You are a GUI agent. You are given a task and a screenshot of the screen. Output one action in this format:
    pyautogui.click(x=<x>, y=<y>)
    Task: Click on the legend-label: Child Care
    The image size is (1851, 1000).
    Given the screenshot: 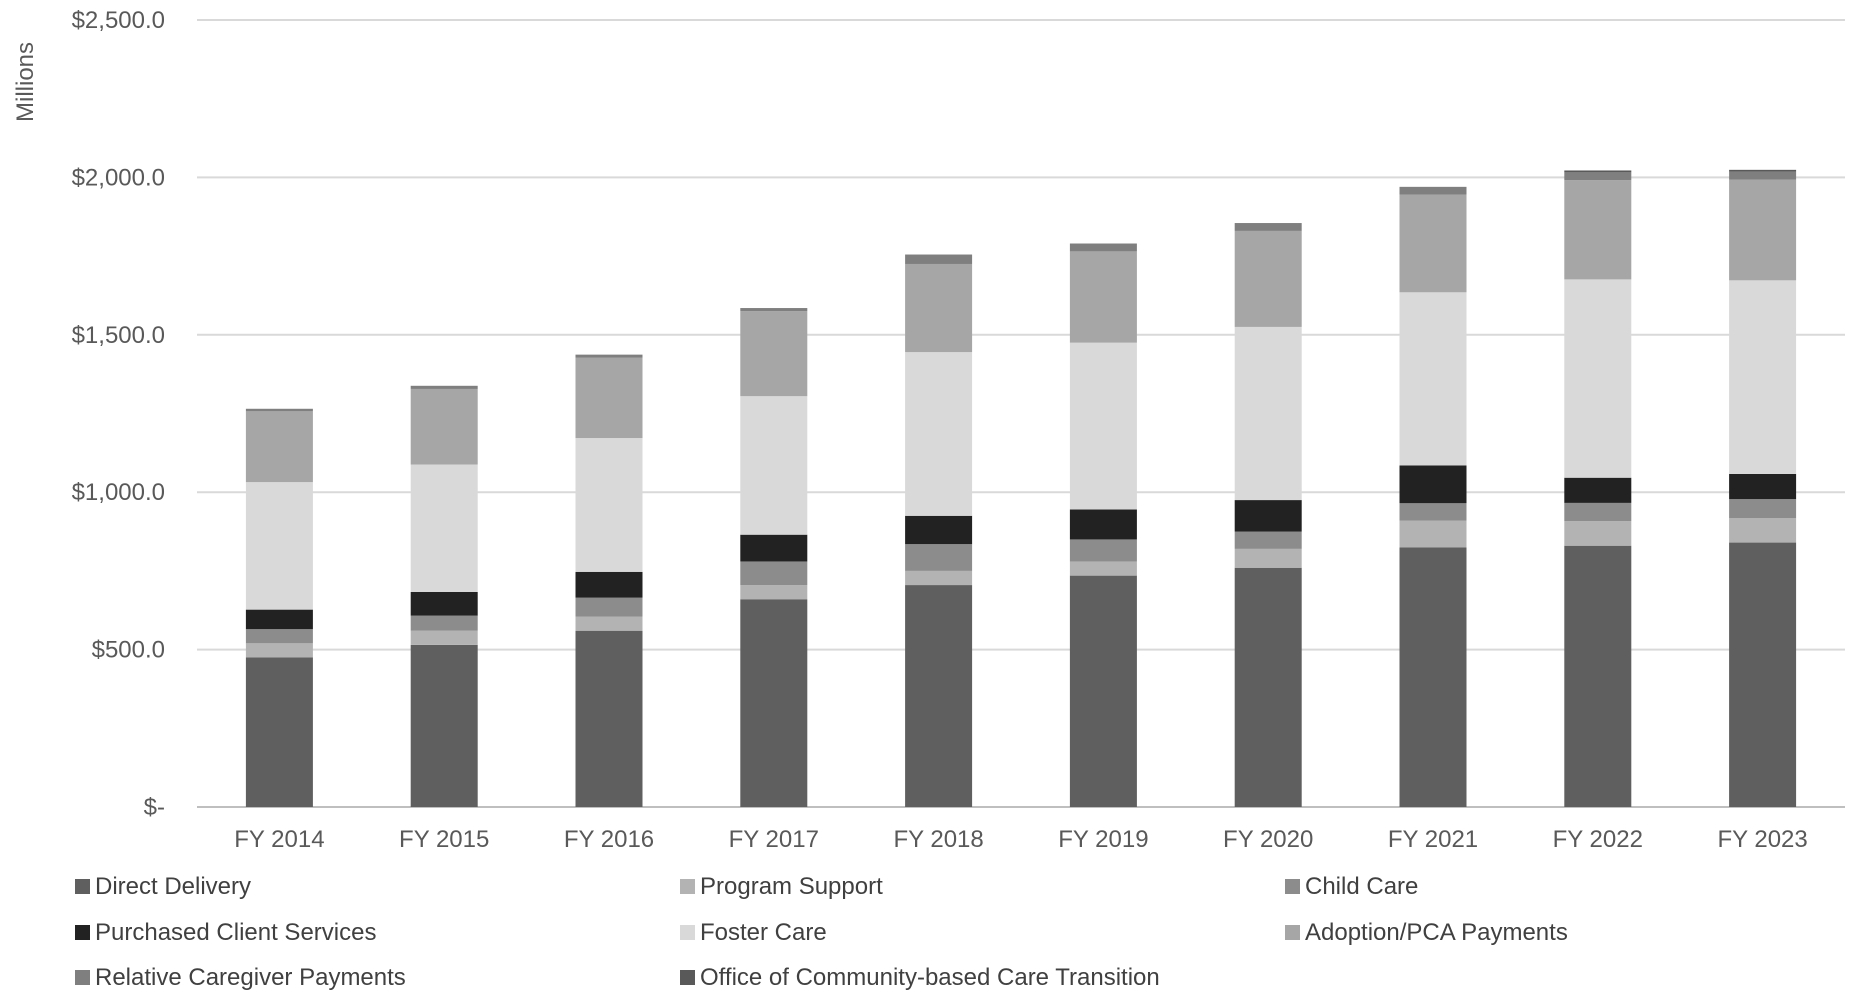 What is the action you would take?
    pyautogui.click(x=1361, y=886)
    